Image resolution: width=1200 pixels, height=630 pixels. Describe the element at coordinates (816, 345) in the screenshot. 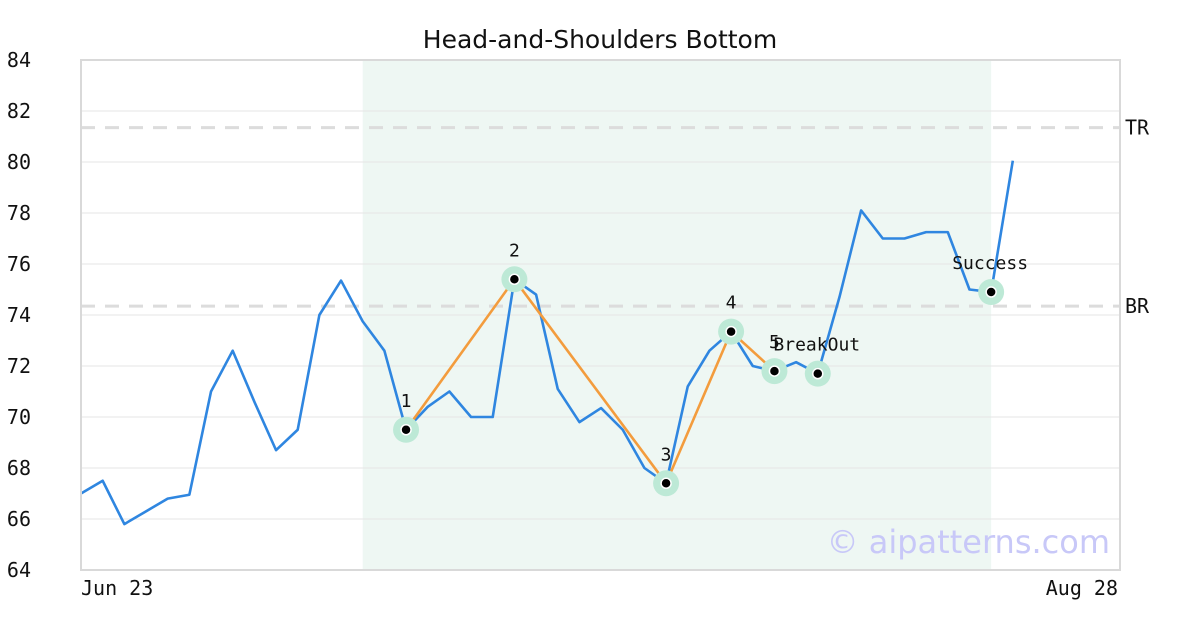

I see `marker-label-breakout: BreakOut` at that location.